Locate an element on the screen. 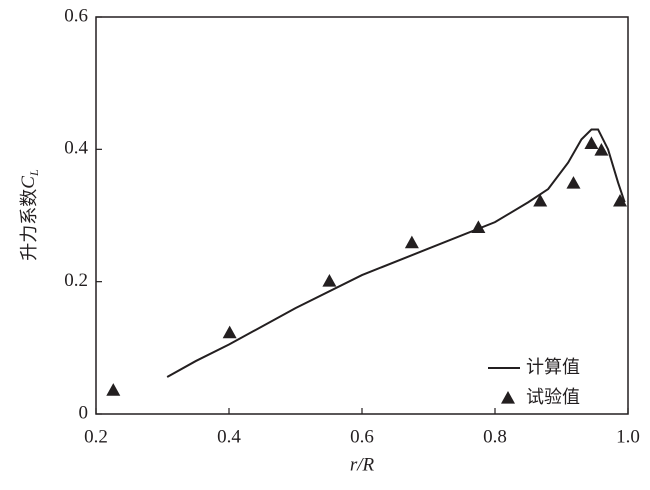 This screenshot has height=490, width=650. y-axis-label-text: 升力系数 is located at coordinates (29, 225).